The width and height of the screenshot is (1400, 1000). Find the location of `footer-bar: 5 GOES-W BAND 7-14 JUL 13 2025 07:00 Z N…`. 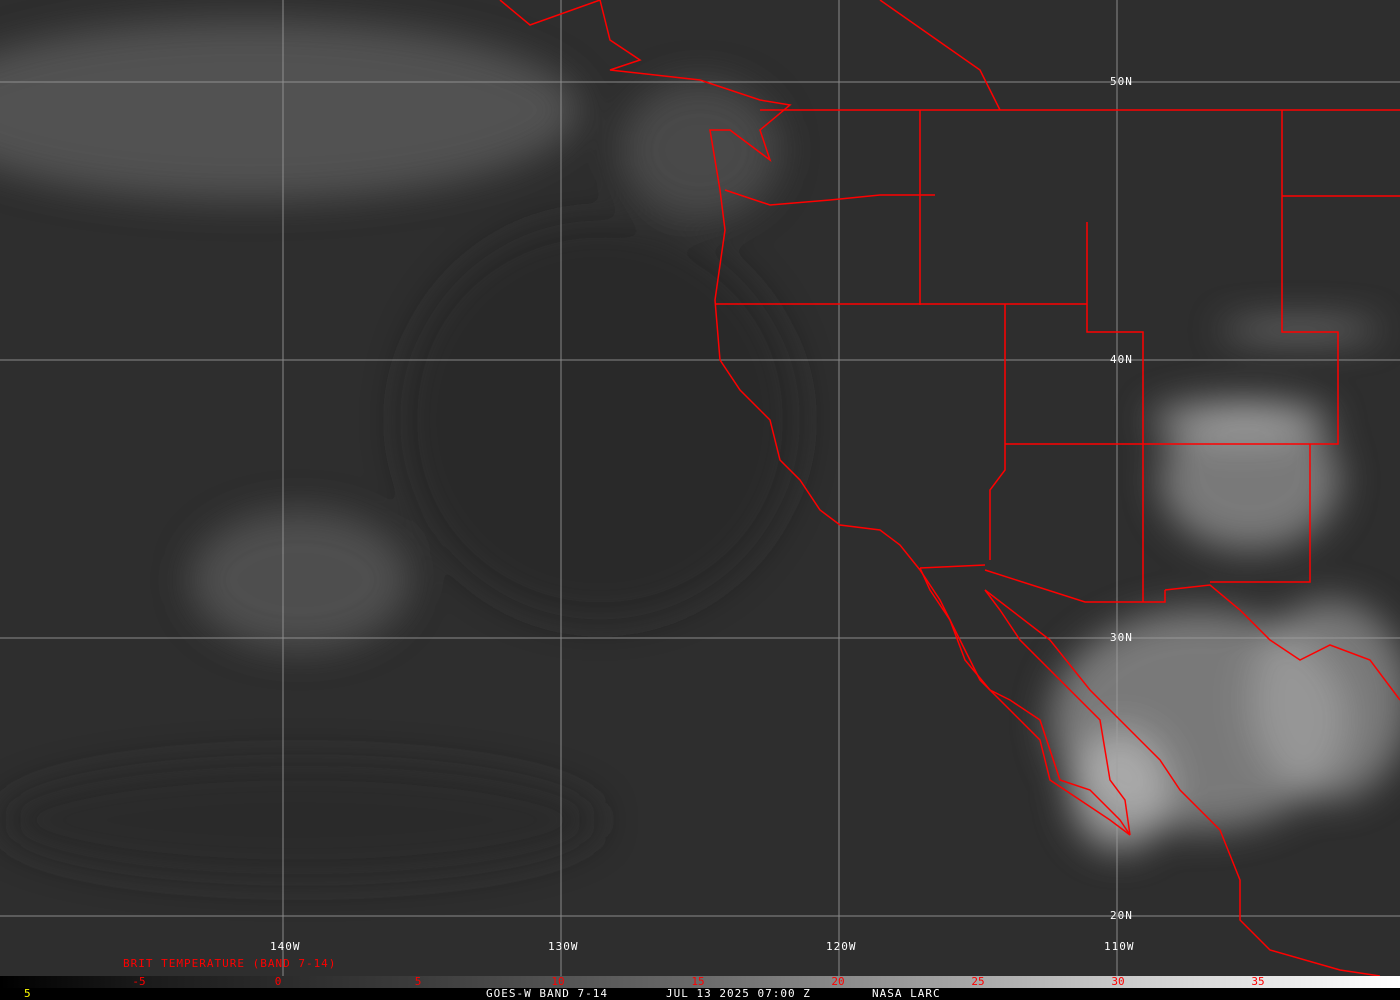

footer-bar: 5 GOES-W BAND 7-14 JUL 13 2025 07:00 Z N… is located at coordinates (700, 993).